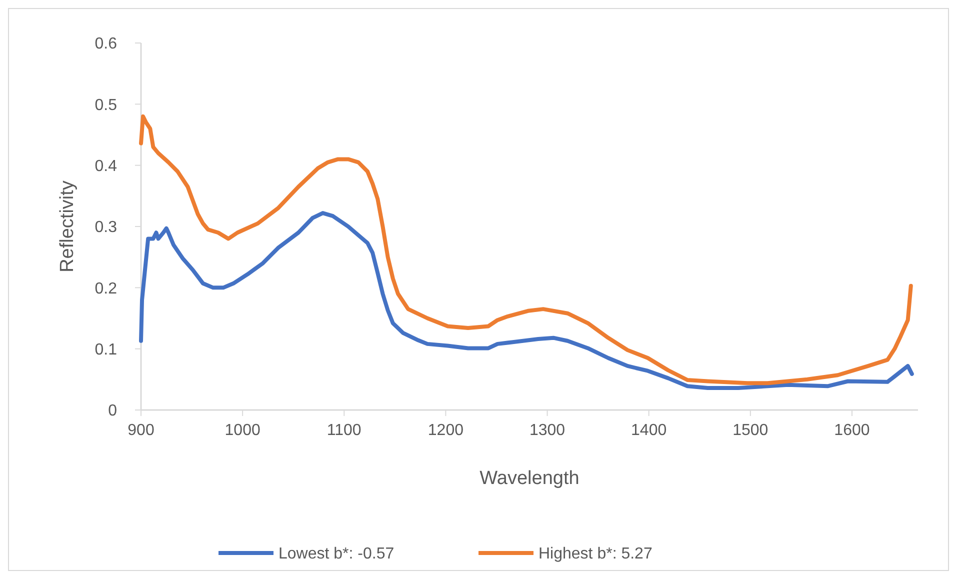 Image resolution: width=957 pixels, height=579 pixels. What do you see at coordinates (547, 430) in the screenshot?
I see `x-tick-label: 1300` at bounding box center [547, 430].